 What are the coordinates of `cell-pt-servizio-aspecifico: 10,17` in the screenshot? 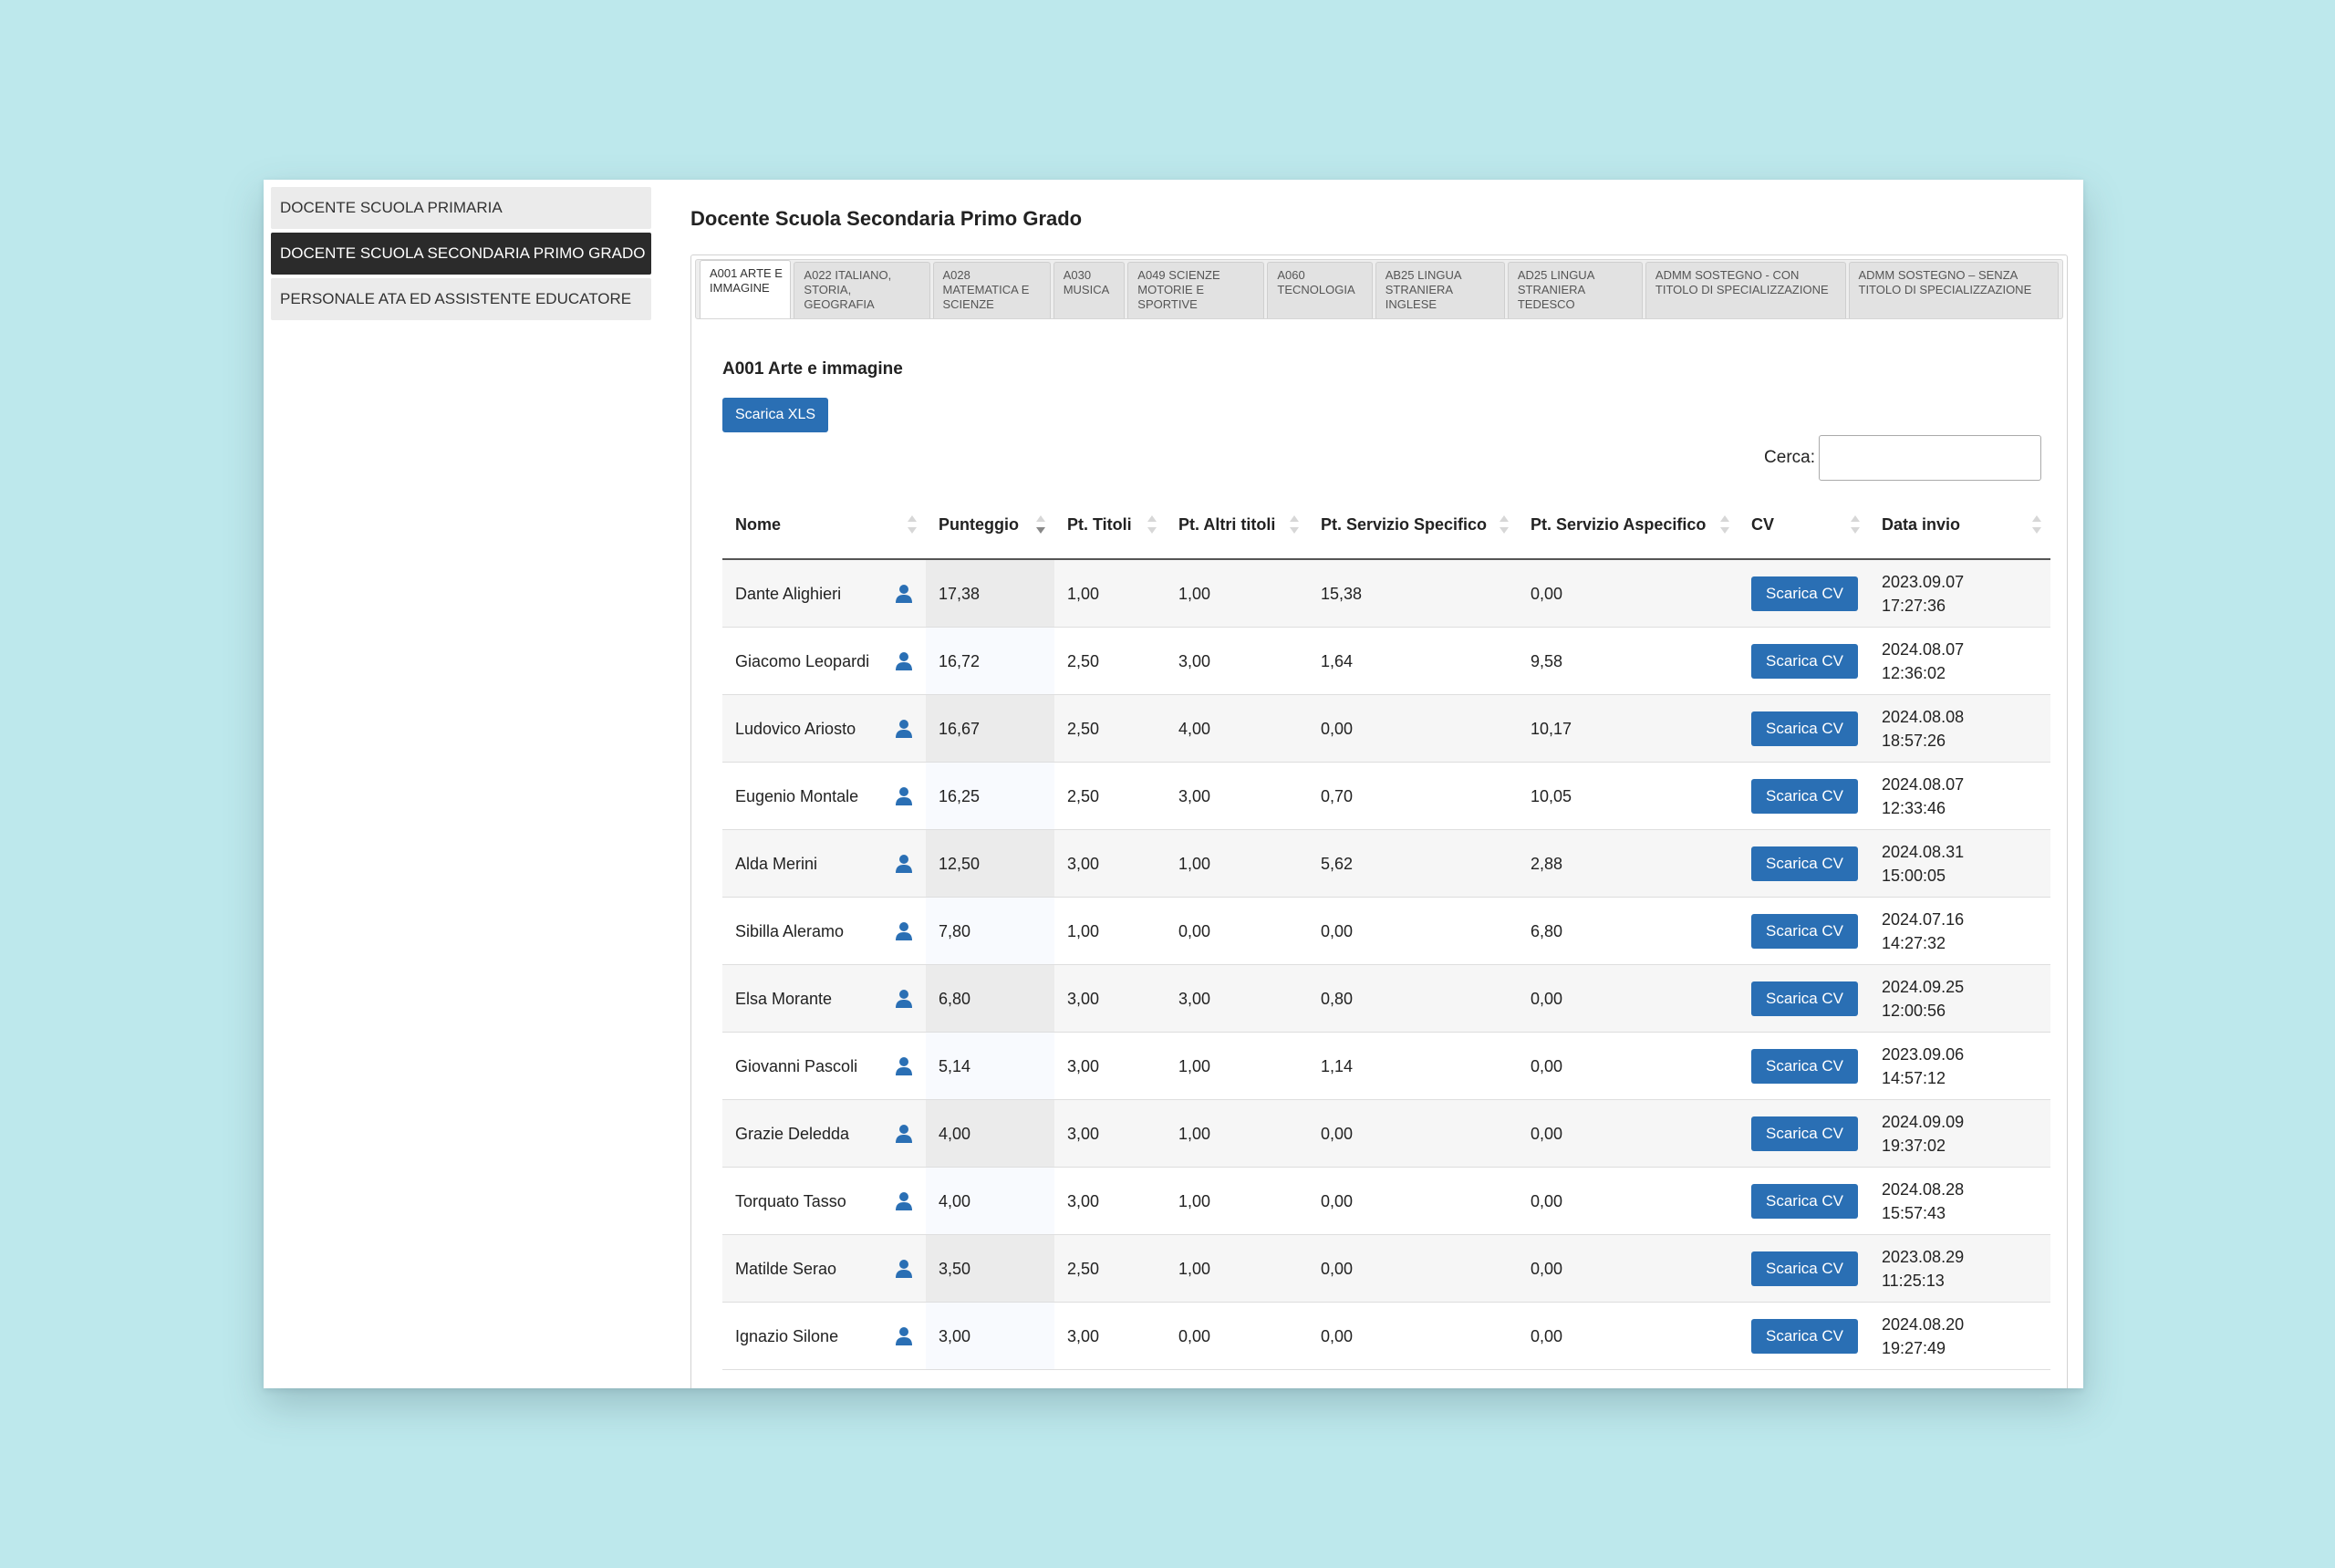 It's located at (1628, 728).